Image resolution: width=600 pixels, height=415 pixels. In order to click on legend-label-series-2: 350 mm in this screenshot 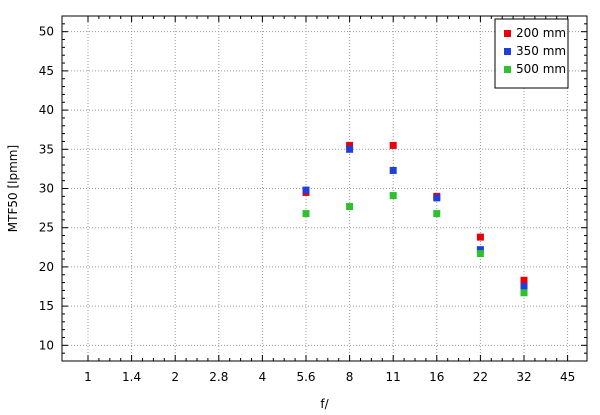, I will do `click(541, 51)`.